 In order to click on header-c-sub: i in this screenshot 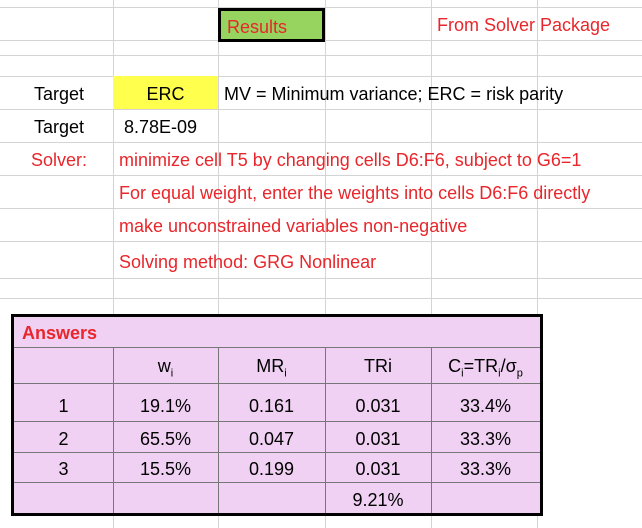, I will do `click(462, 373)`.